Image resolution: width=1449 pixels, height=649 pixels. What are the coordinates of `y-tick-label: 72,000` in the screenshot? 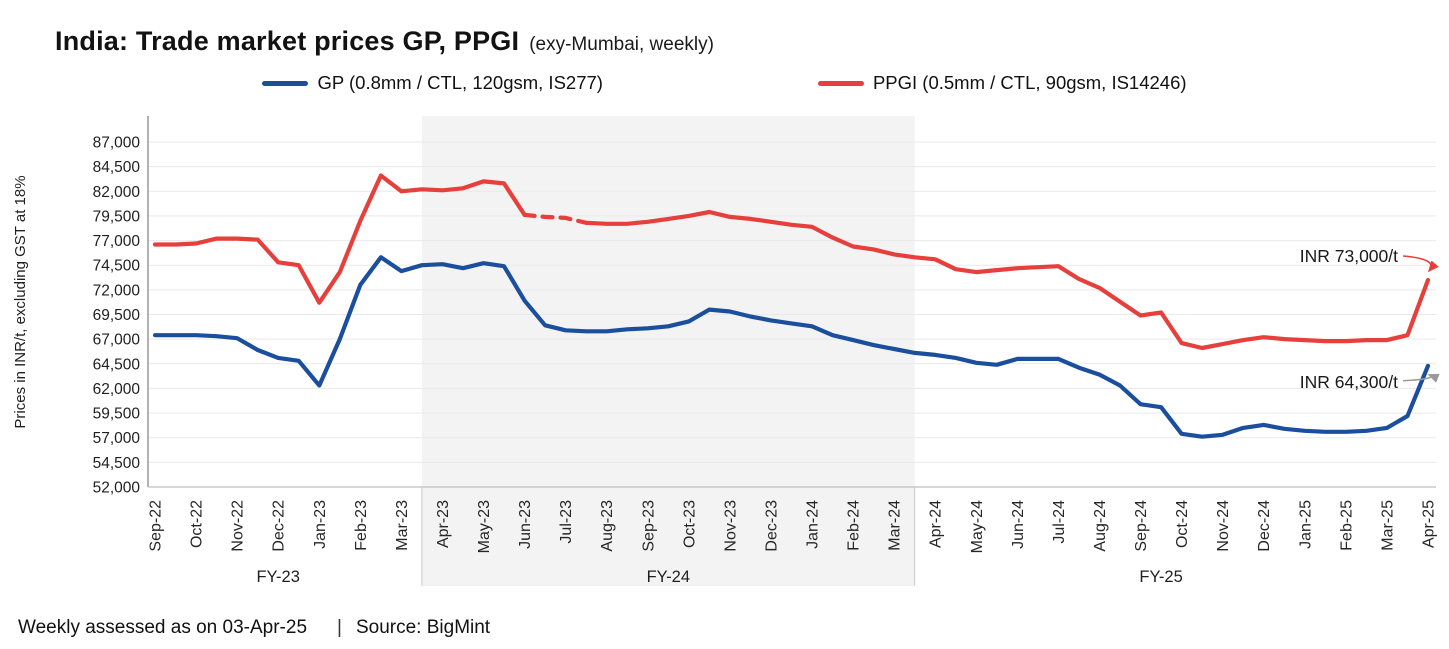 It's located at (117, 290).